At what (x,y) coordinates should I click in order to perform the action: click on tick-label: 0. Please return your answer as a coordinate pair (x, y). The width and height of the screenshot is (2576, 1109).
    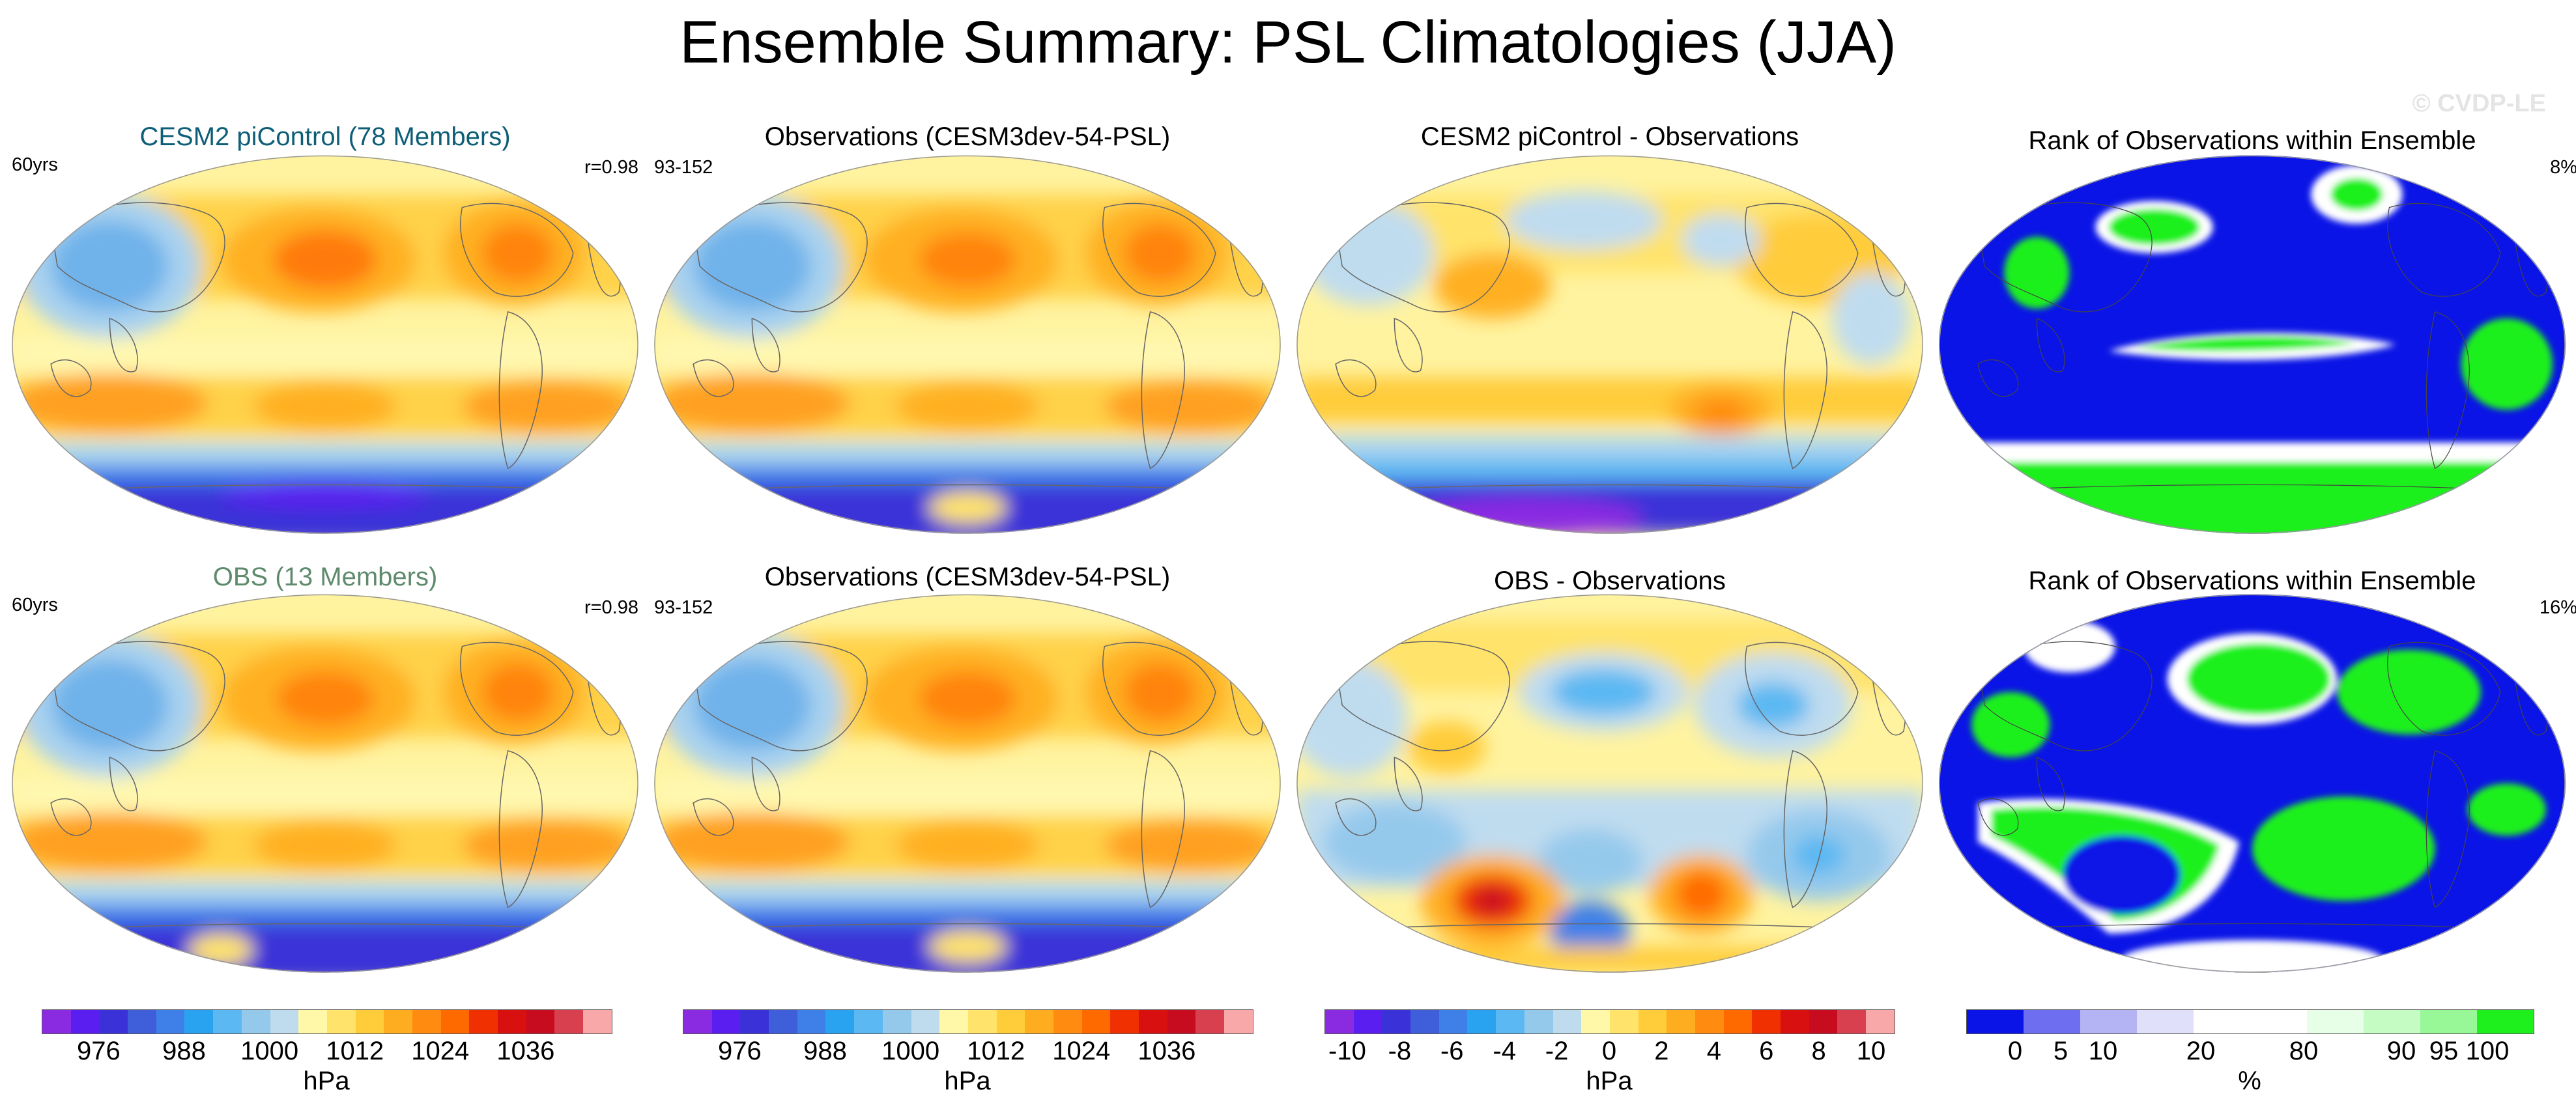
    Looking at the image, I should click on (1609, 1051).